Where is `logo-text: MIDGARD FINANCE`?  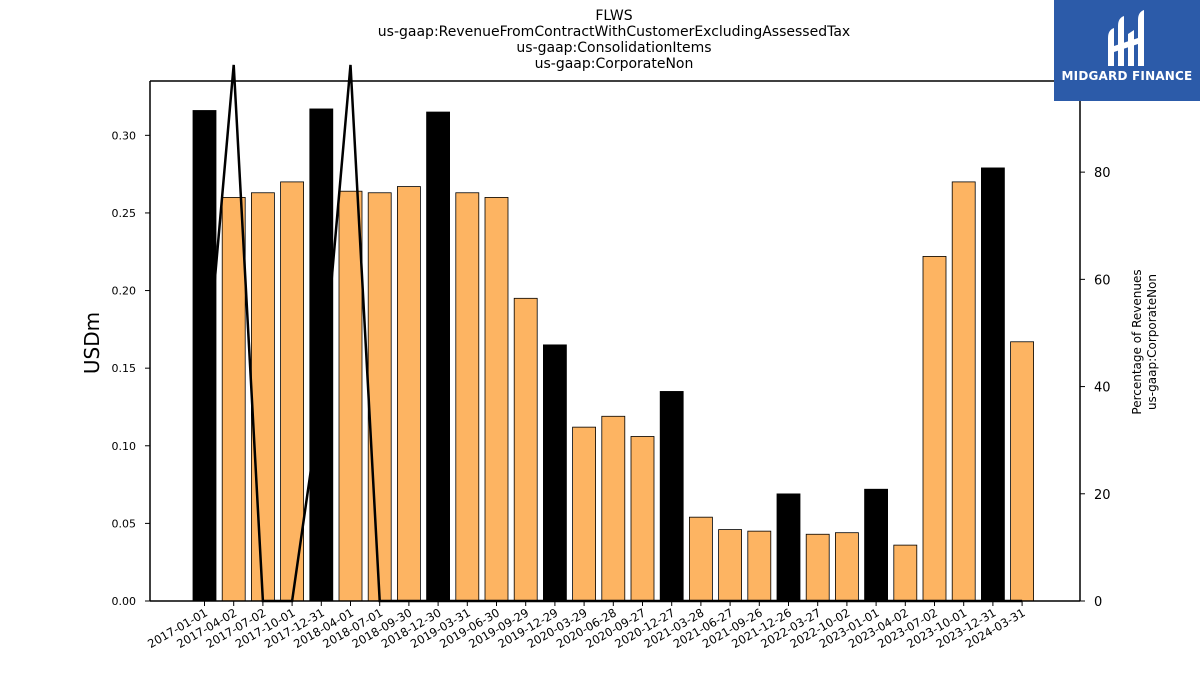 logo-text: MIDGARD FINANCE is located at coordinates (1127, 76).